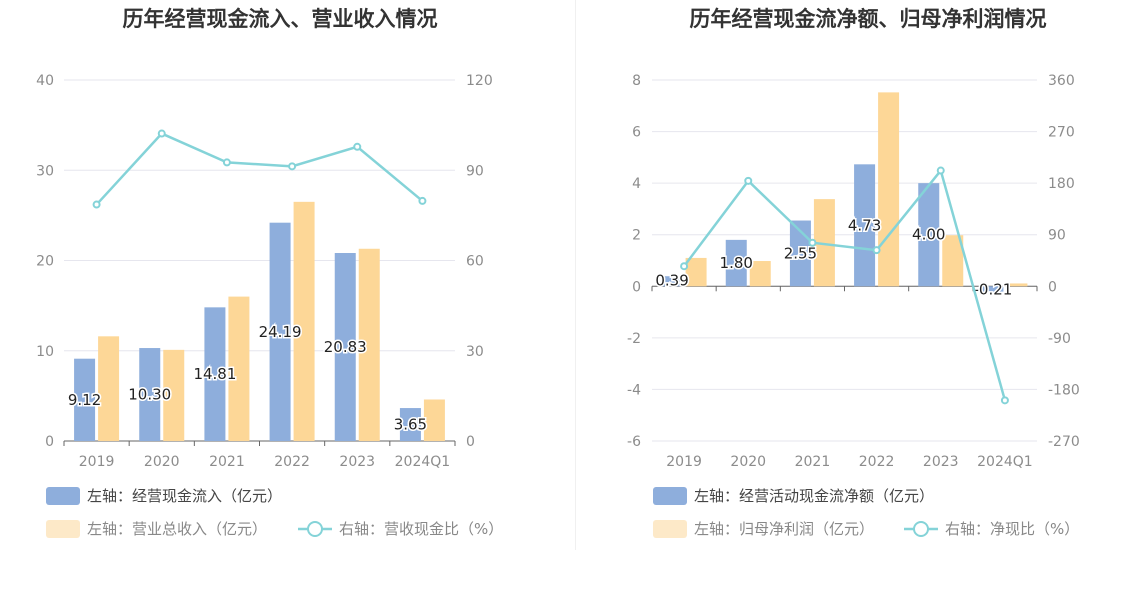 Image resolution: width=1148 pixels, height=589 pixels. Describe the element at coordinates (636, 133) in the screenshot. I see `left-axis-tick-label: 6` at that location.